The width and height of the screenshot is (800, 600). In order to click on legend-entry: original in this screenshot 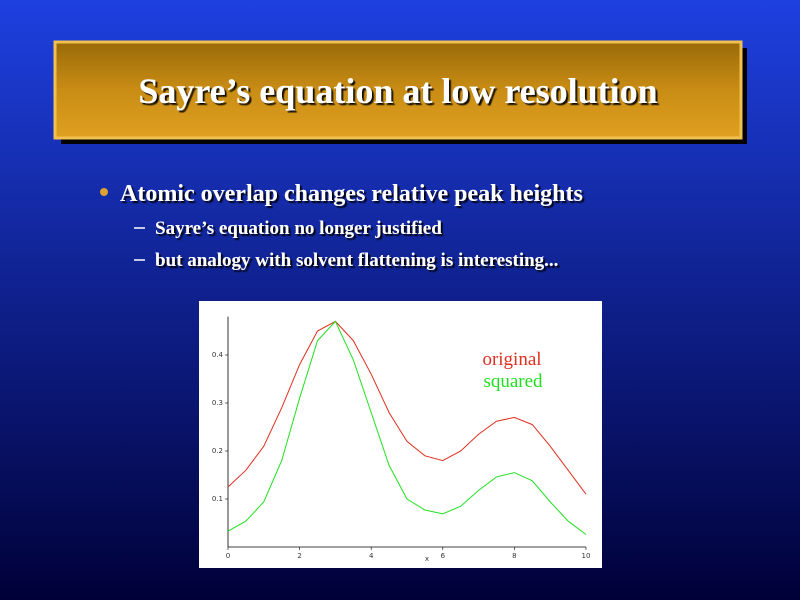, I will do `click(511, 359)`.